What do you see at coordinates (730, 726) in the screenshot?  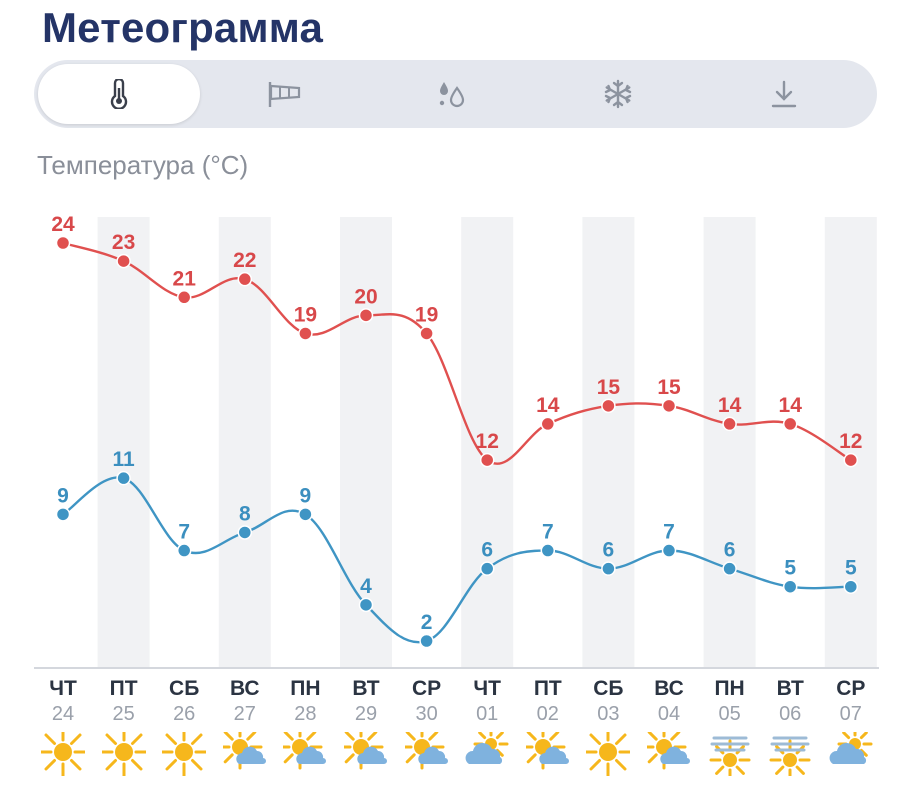 I see `day-column: ПН 05` at bounding box center [730, 726].